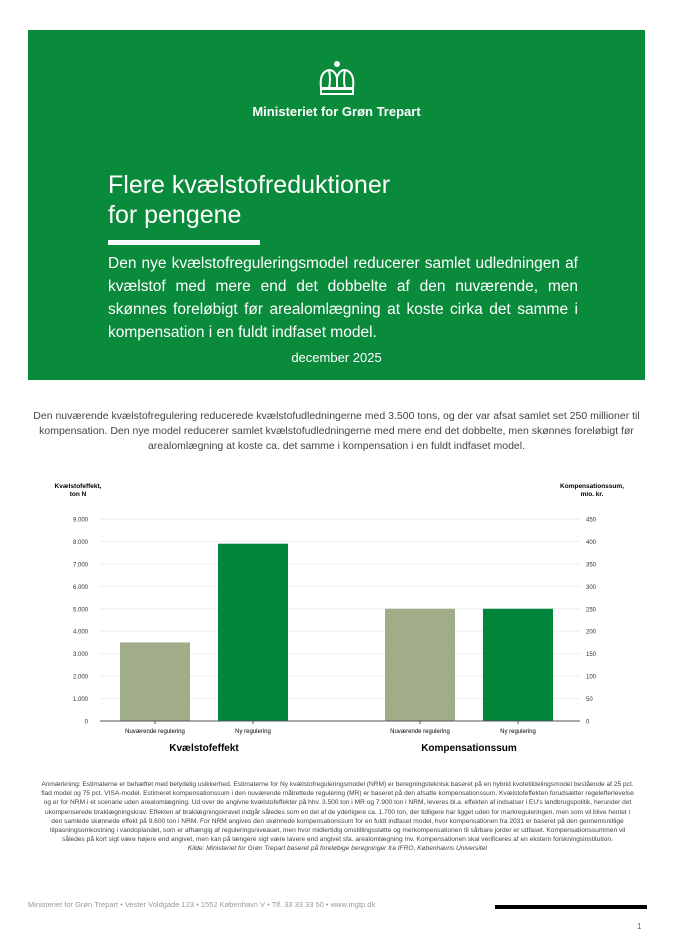 This screenshot has width=675, height=949. What do you see at coordinates (175, 215) in the screenshot?
I see `title-line: for pengene` at bounding box center [175, 215].